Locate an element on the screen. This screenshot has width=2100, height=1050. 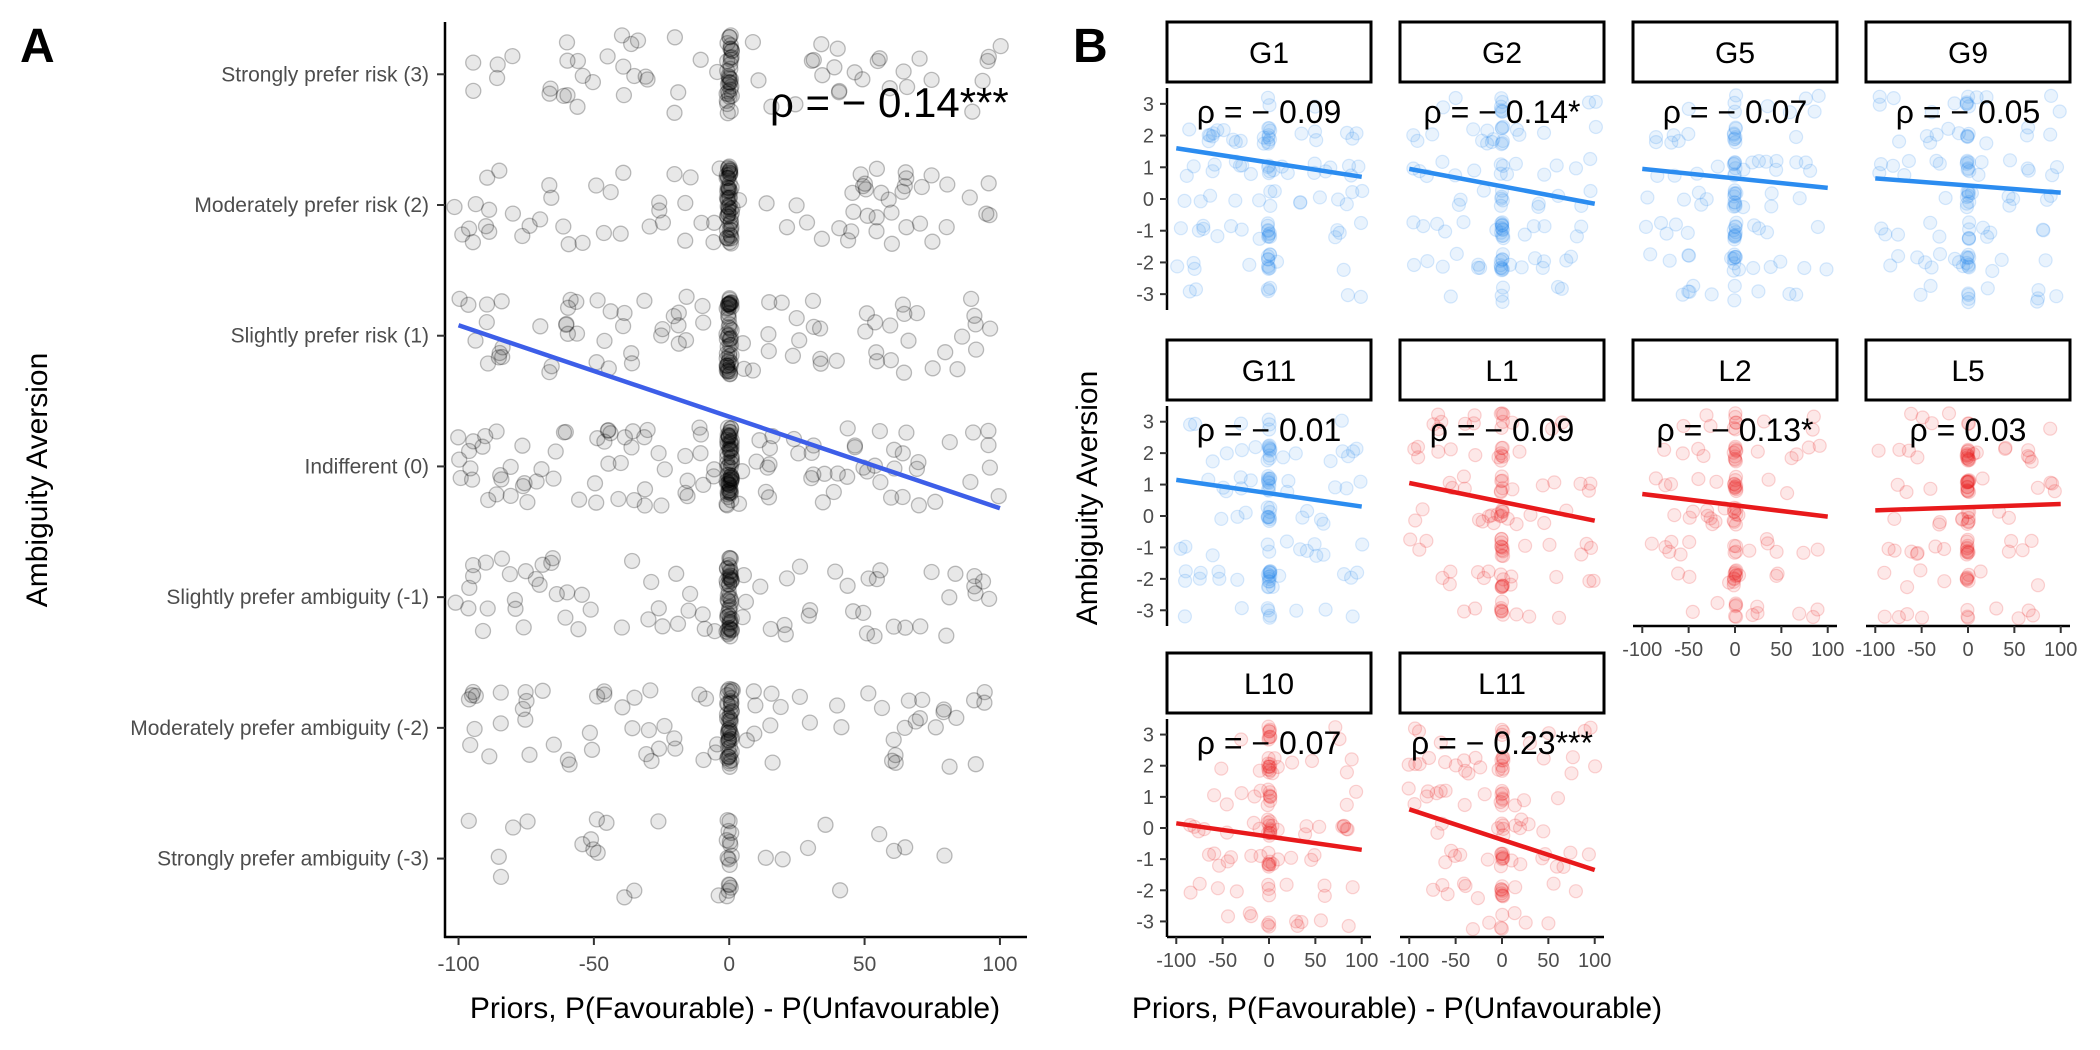
x-tick-label: 100 is located at coordinates (1361, 961).